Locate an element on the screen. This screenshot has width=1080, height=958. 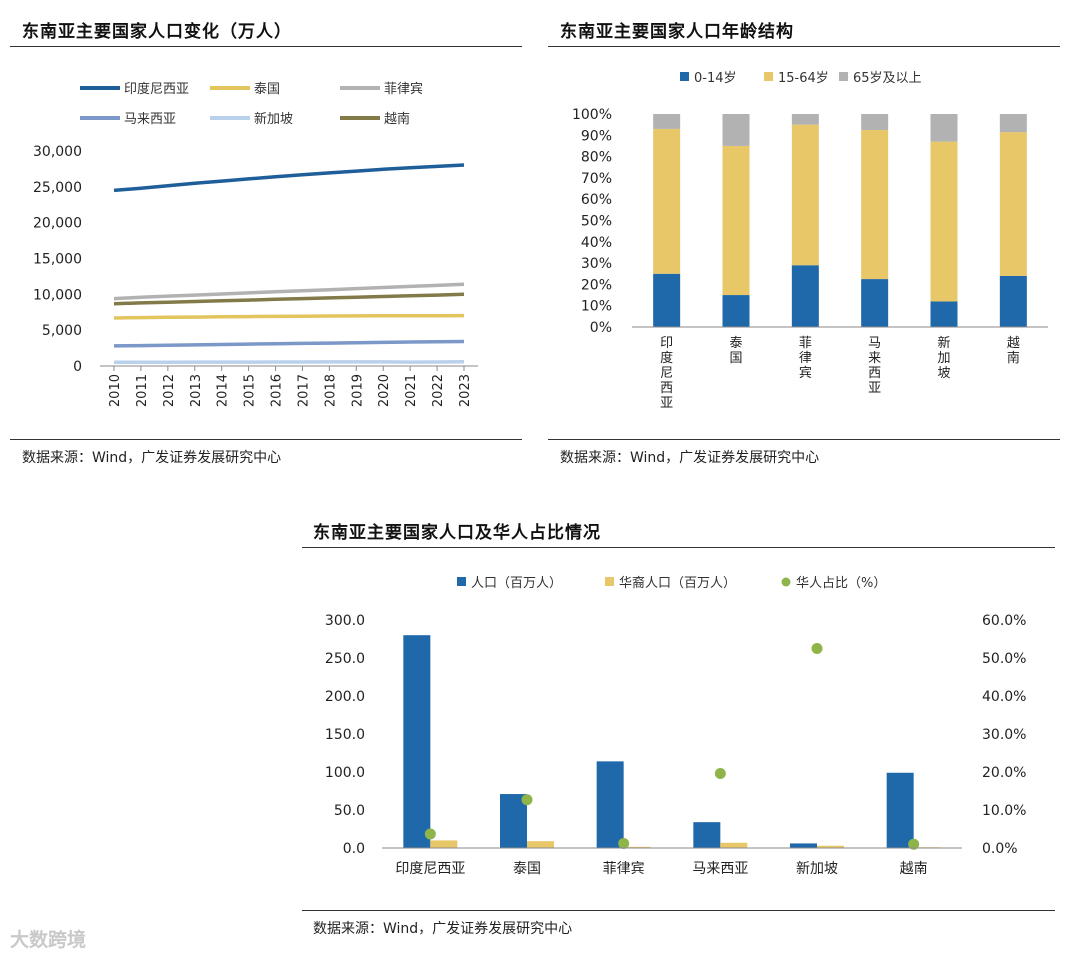
x-category-label: 律 is located at coordinates (805, 358).